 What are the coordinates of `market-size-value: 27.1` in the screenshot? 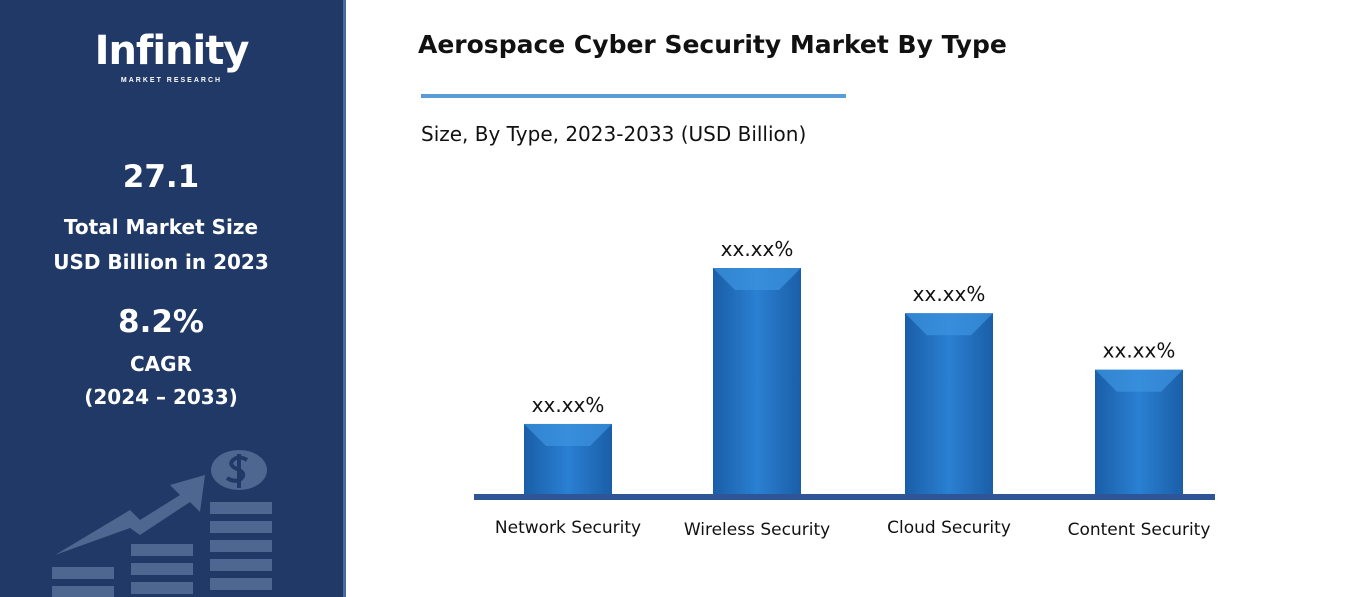 It's located at (161, 177).